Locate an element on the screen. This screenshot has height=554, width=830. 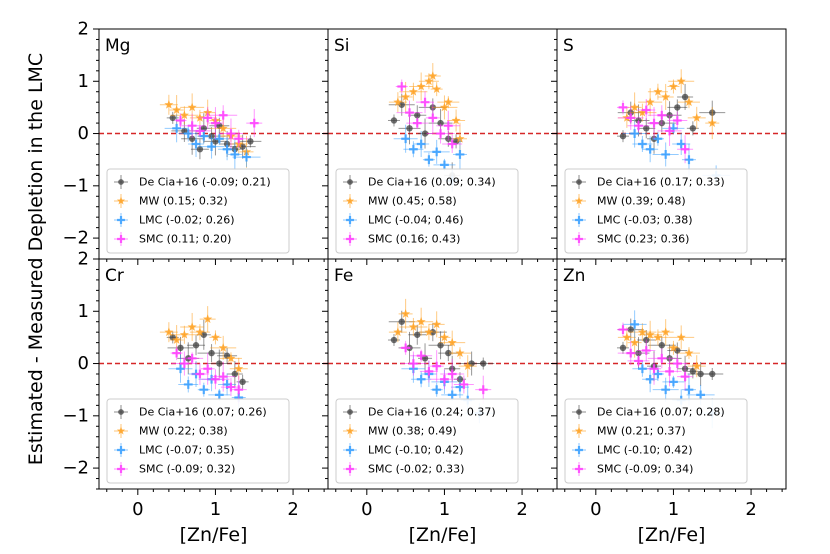
panel-fe-data is located at coordinates (441, 361).